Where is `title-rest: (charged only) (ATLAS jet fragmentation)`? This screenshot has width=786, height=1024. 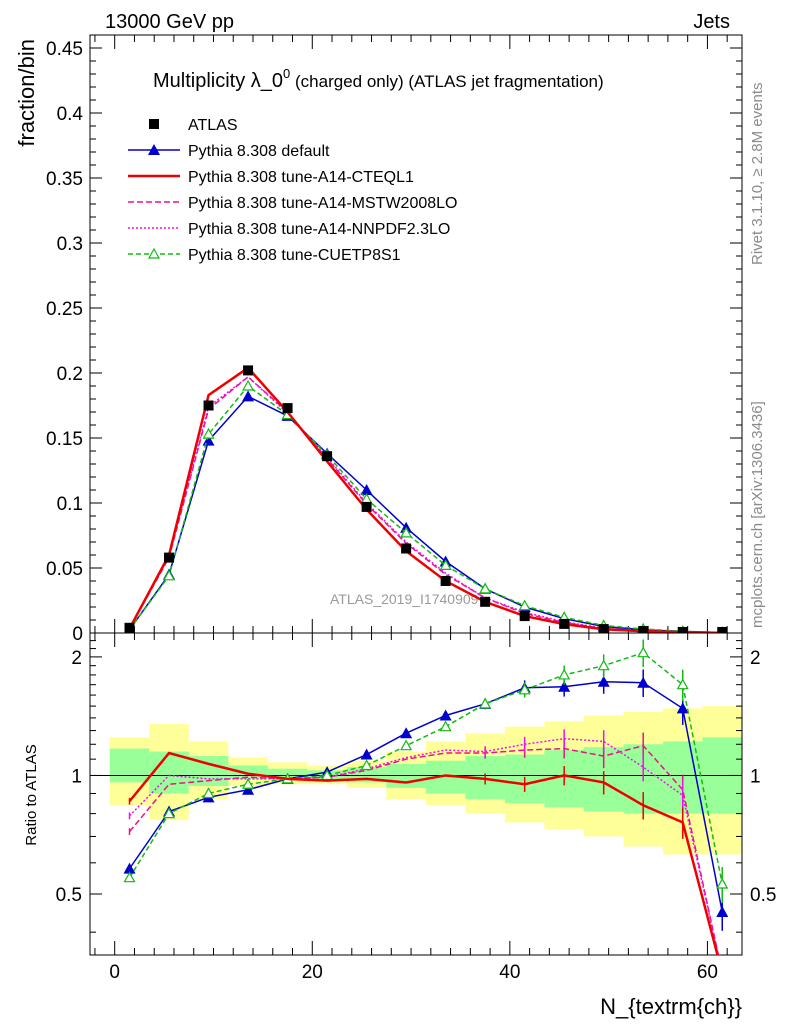
title-rest: (charged only) (ATLAS jet fragmentation) is located at coordinates (446, 81).